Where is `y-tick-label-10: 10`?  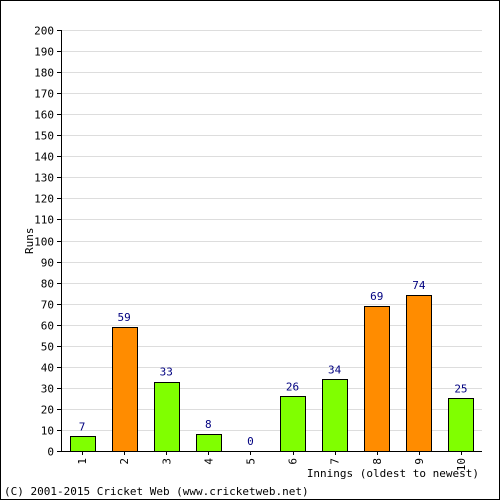
y-tick-label-10: 10 is located at coordinates (47, 431).